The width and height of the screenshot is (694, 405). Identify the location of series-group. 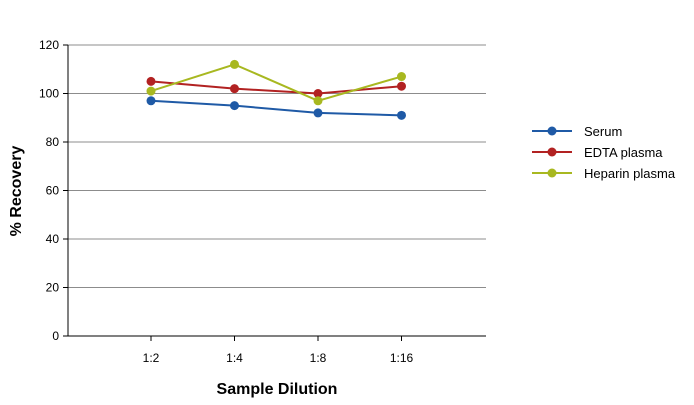
(276, 89).